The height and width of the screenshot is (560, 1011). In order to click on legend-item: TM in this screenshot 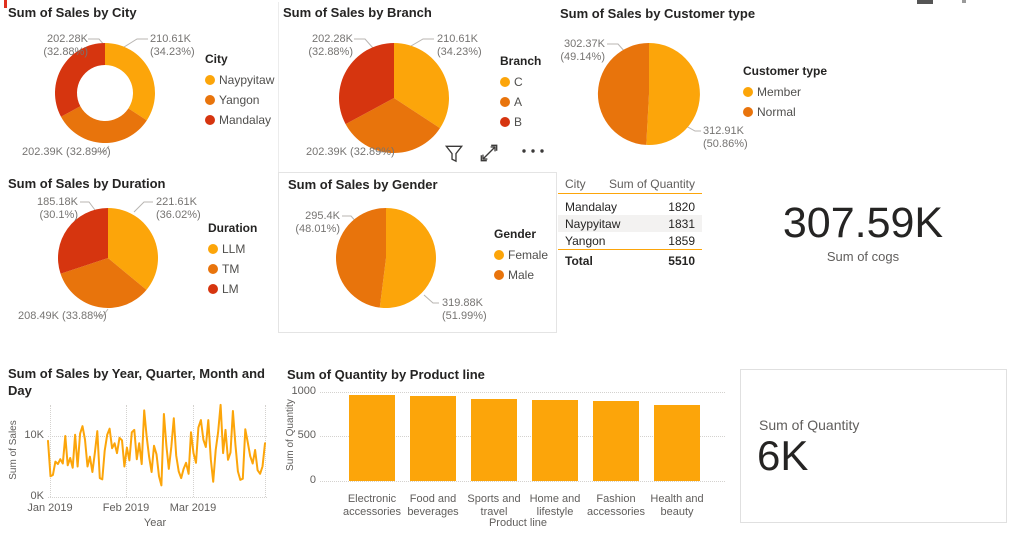, I will do `click(232, 269)`.